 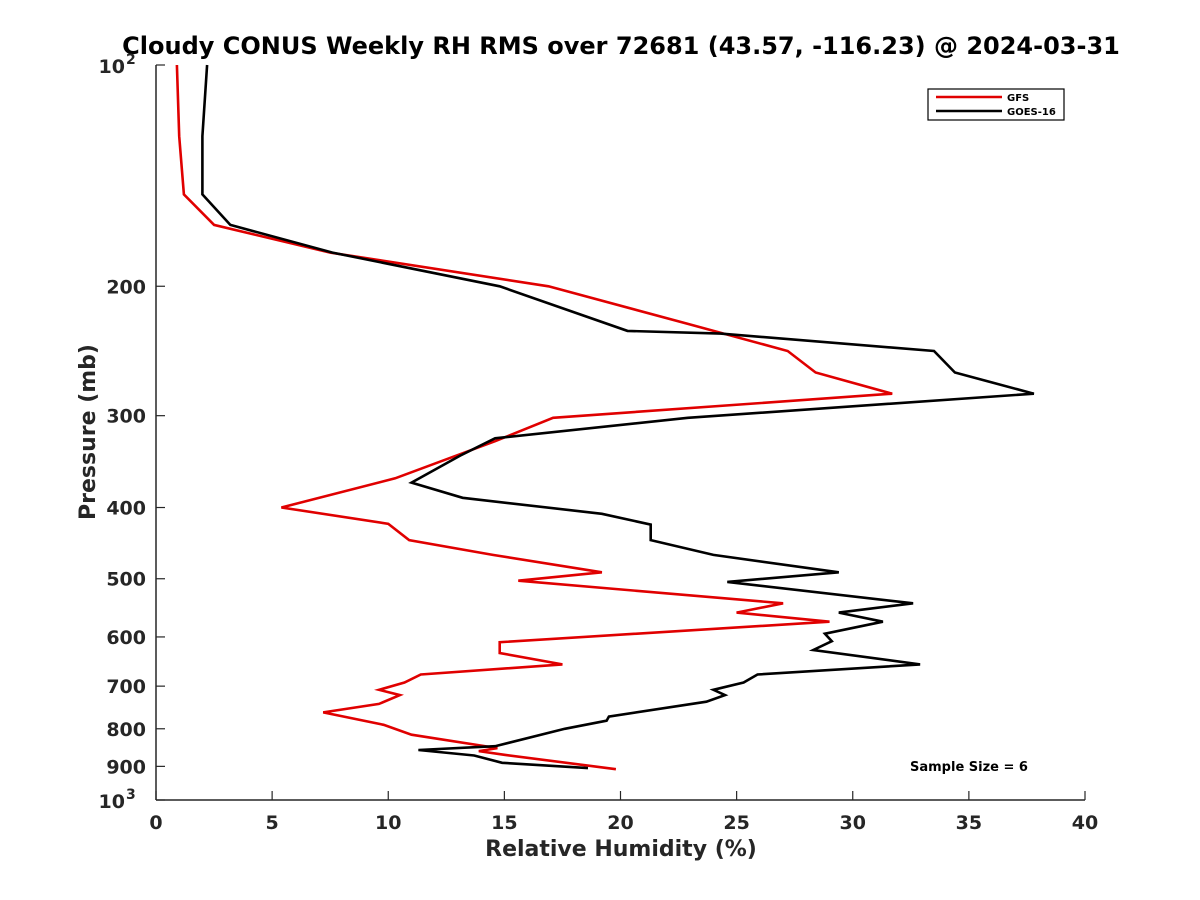 What do you see at coordinates (272, 823) in the screenshot?
I see `x-tick-label: 5` at bounding box center [272, 823].